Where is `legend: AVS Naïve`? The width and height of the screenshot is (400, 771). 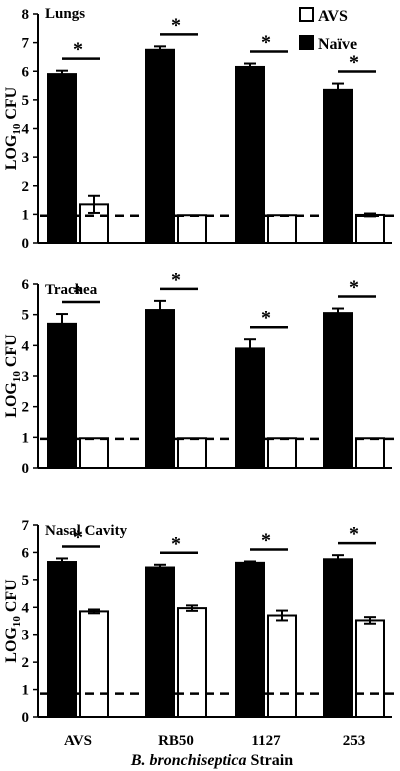 legend: AVS Naïve is located at coordinates (328, 30).